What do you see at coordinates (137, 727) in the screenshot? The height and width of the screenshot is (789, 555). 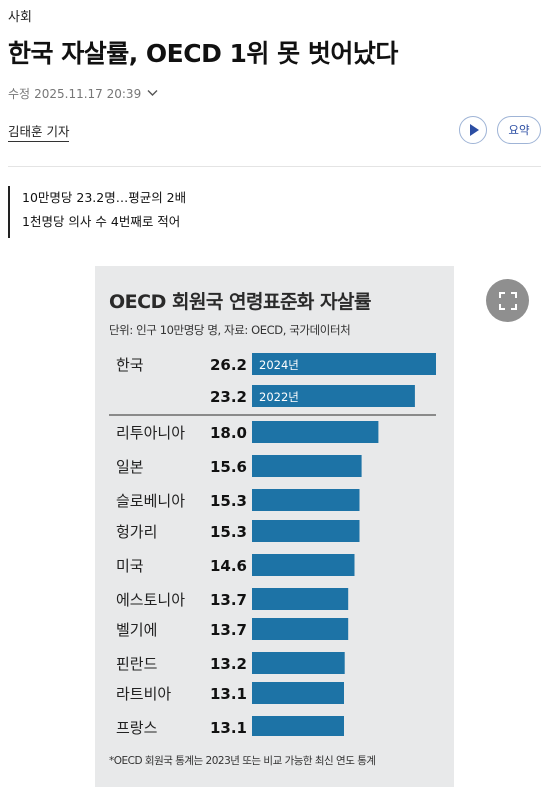 I see `category-label: 프랑스` at bounding box center [137, 727].